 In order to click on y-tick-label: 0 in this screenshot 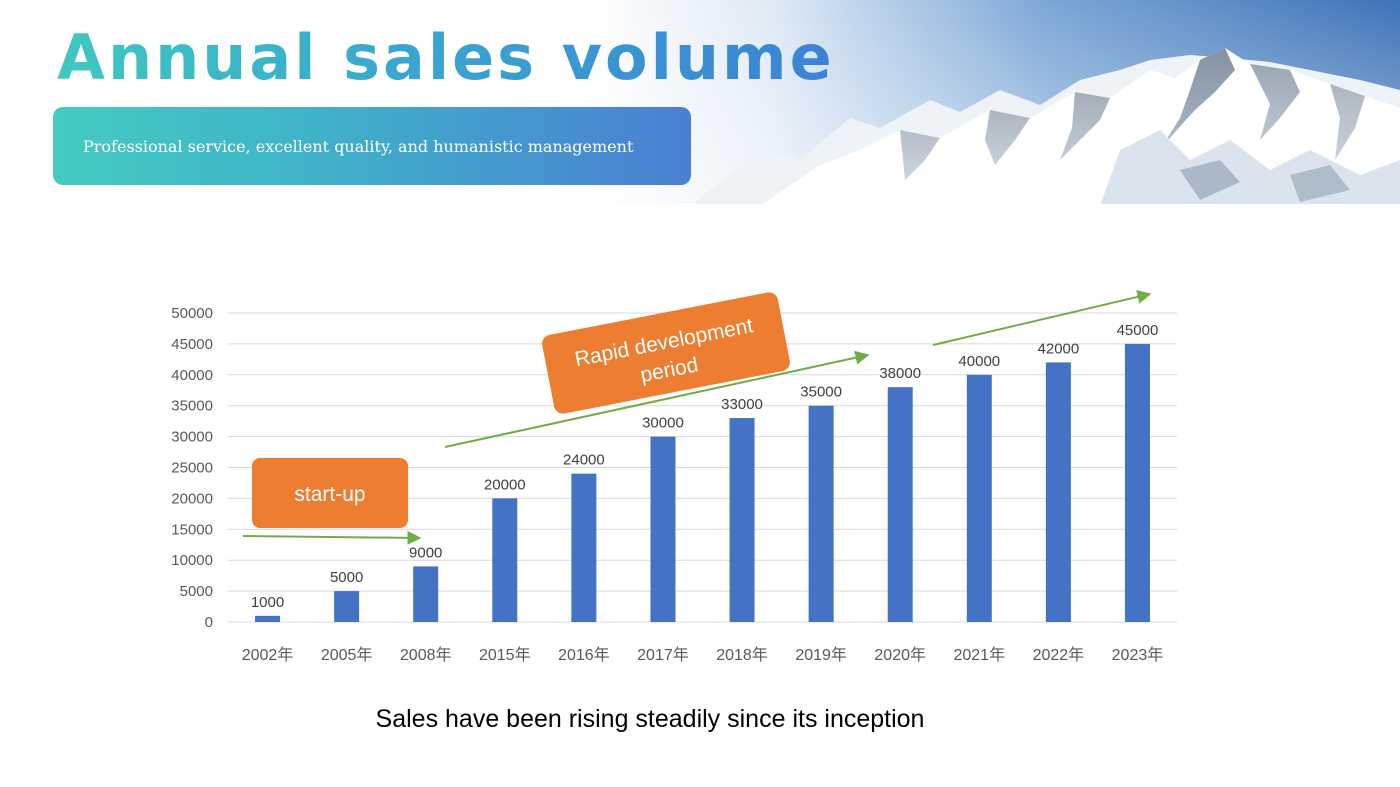, I will do `click(209, 622)`.